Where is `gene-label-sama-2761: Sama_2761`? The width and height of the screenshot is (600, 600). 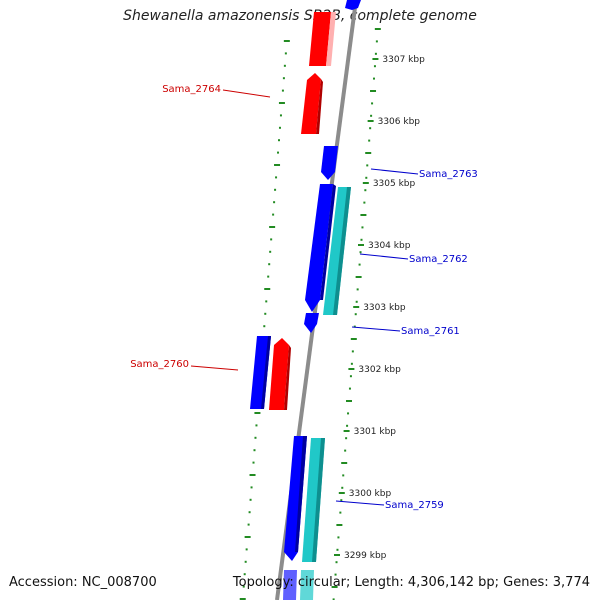
gene-label-sama-2761: Sama_2761 is located at coordinates (430, 331).